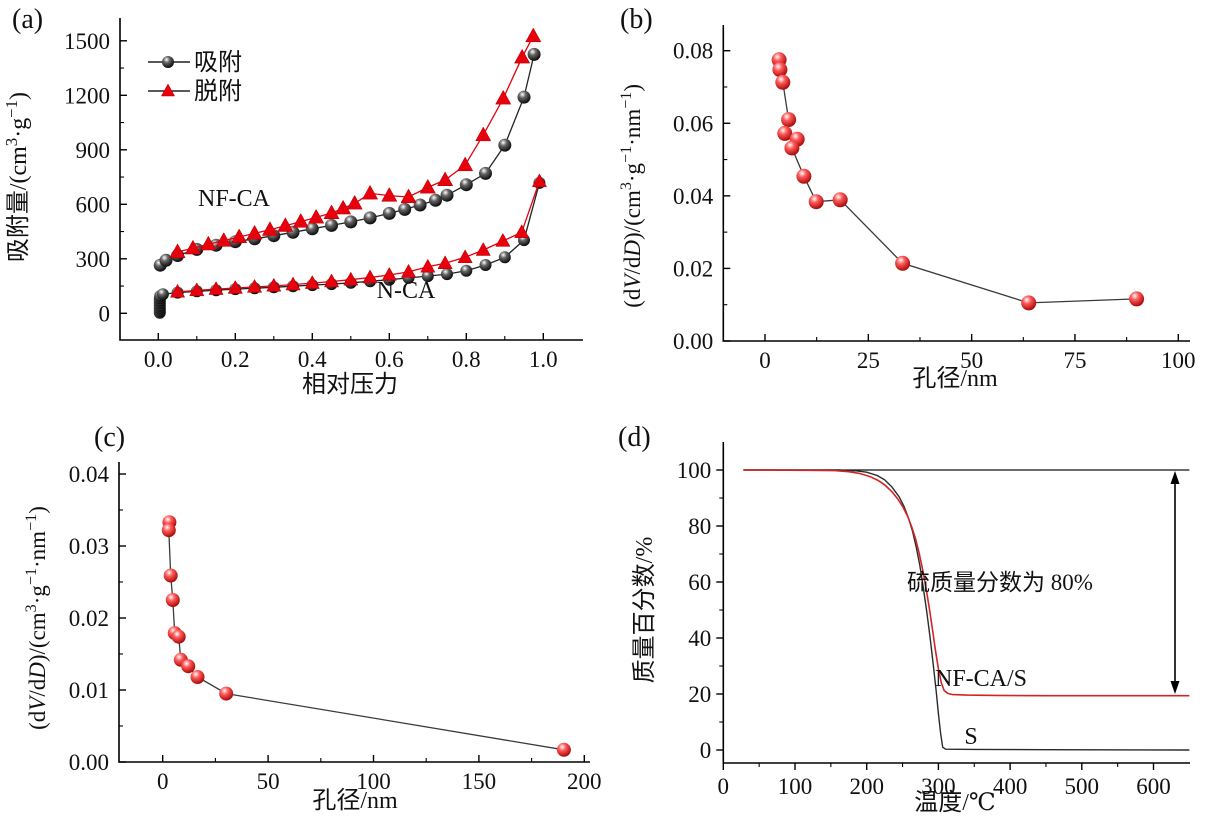 The width and height of the screenshot is (1231, 836). I want to click on panel-c-xtick: 50, so click(268, 781).